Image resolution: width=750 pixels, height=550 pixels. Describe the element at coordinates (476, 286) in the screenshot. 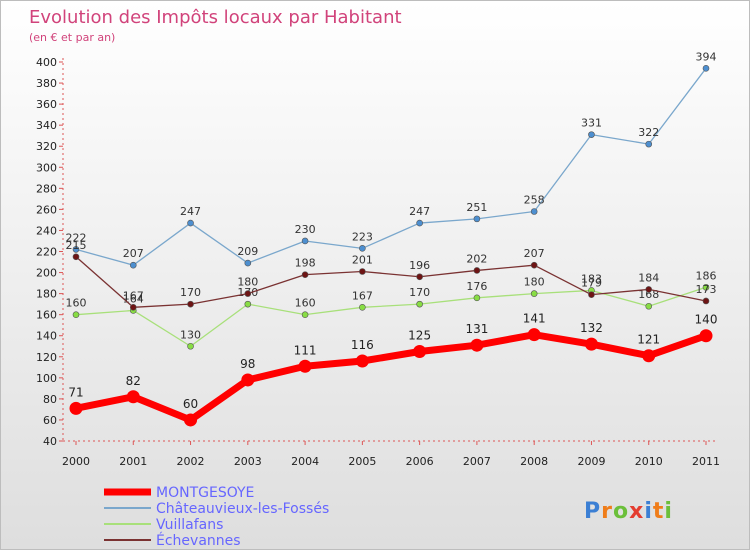

I see `data-label: 176` at that location.